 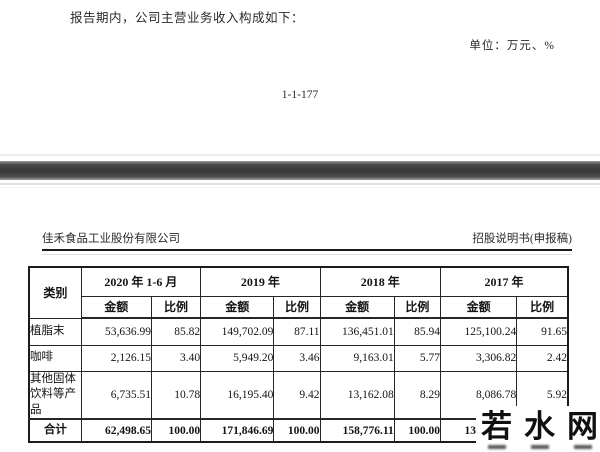 What do you see at coordinates (116, 331) in the screenshot?
I see `value-cell: 53,636.99` at bounding box center [116, 331].